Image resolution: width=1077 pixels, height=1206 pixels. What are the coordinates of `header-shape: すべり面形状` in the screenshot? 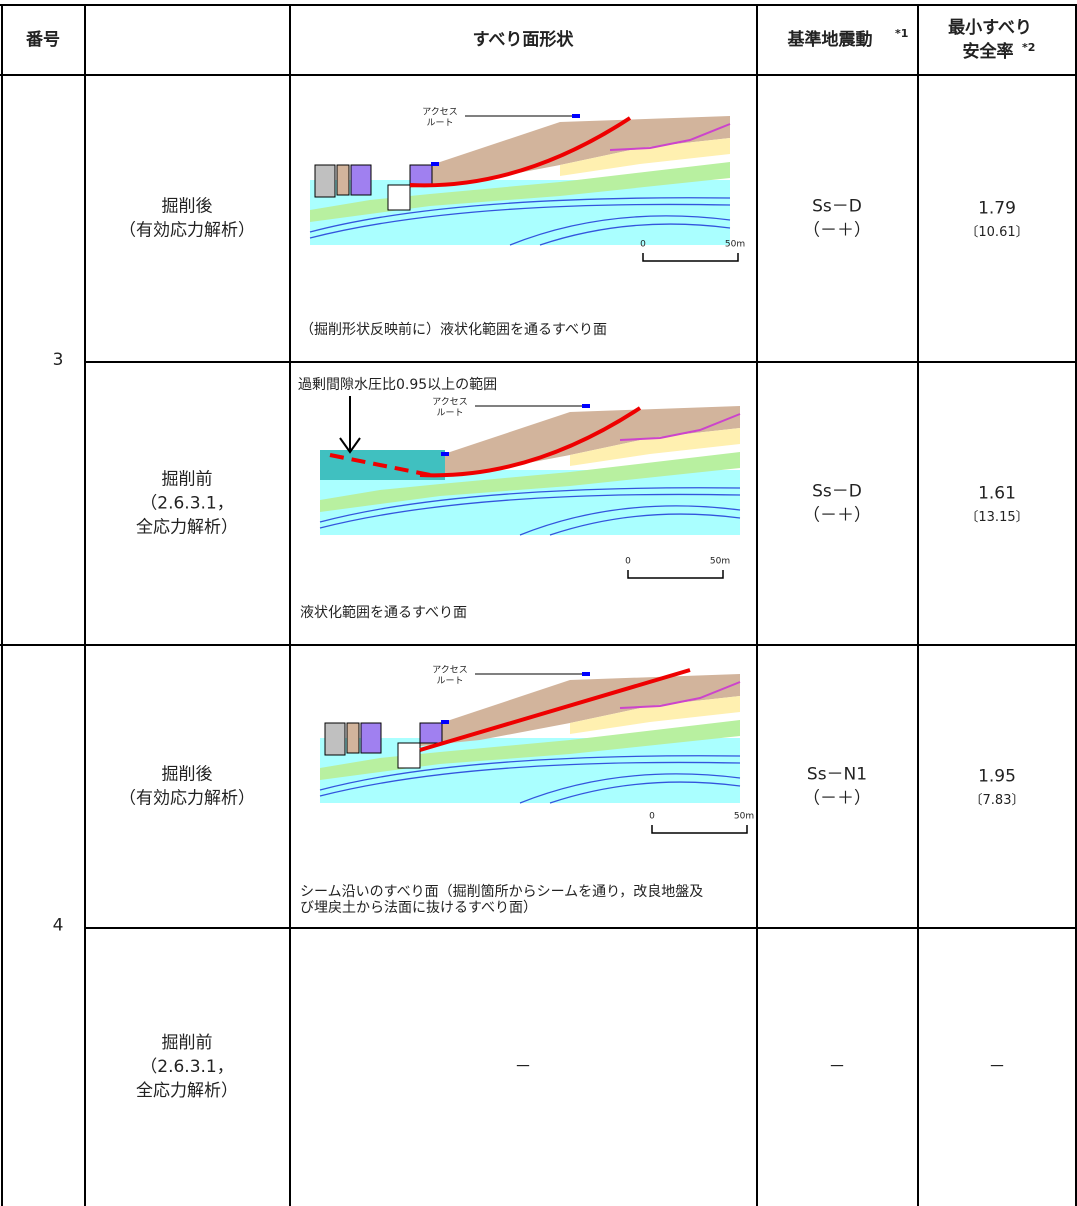 It's located at (524, 39).